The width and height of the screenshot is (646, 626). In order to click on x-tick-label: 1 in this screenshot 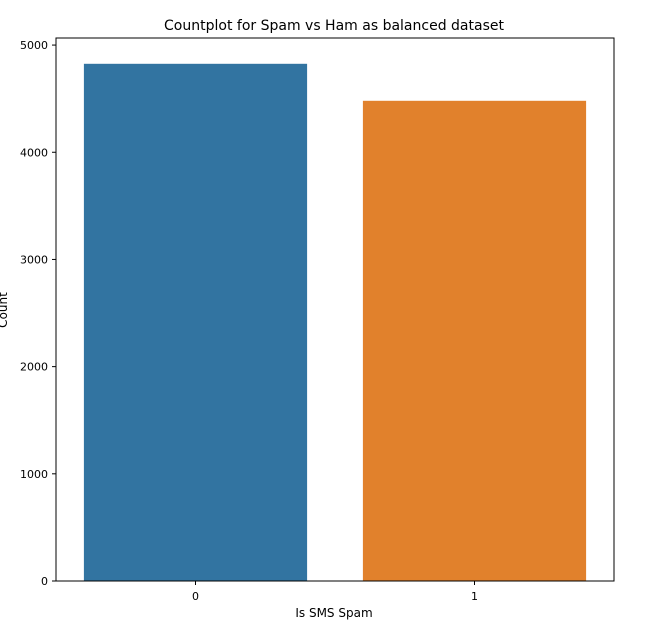, I will do `click(474, 596)`.